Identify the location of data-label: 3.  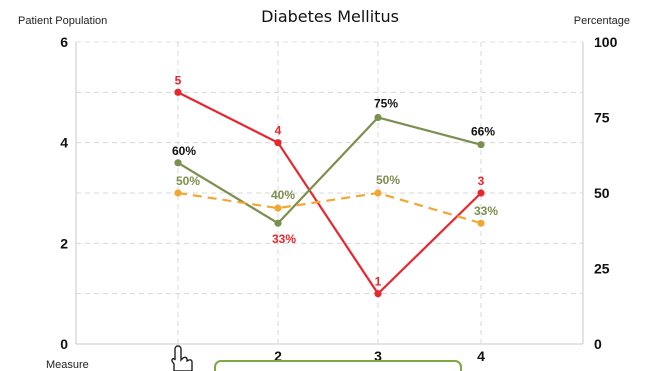
(481, 181).